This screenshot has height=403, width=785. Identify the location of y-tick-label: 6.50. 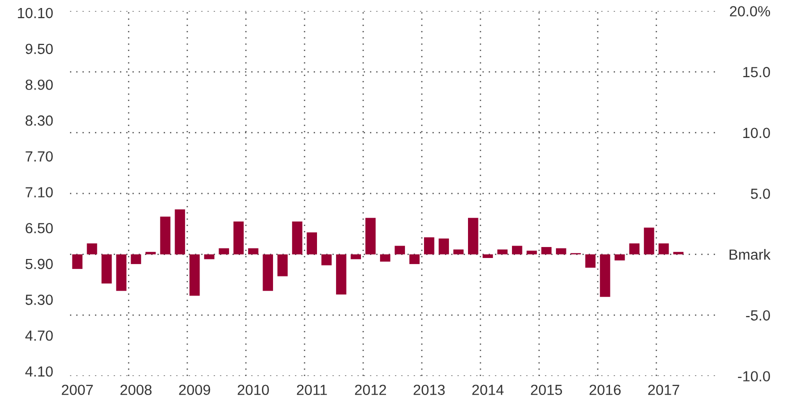
(39, 228).